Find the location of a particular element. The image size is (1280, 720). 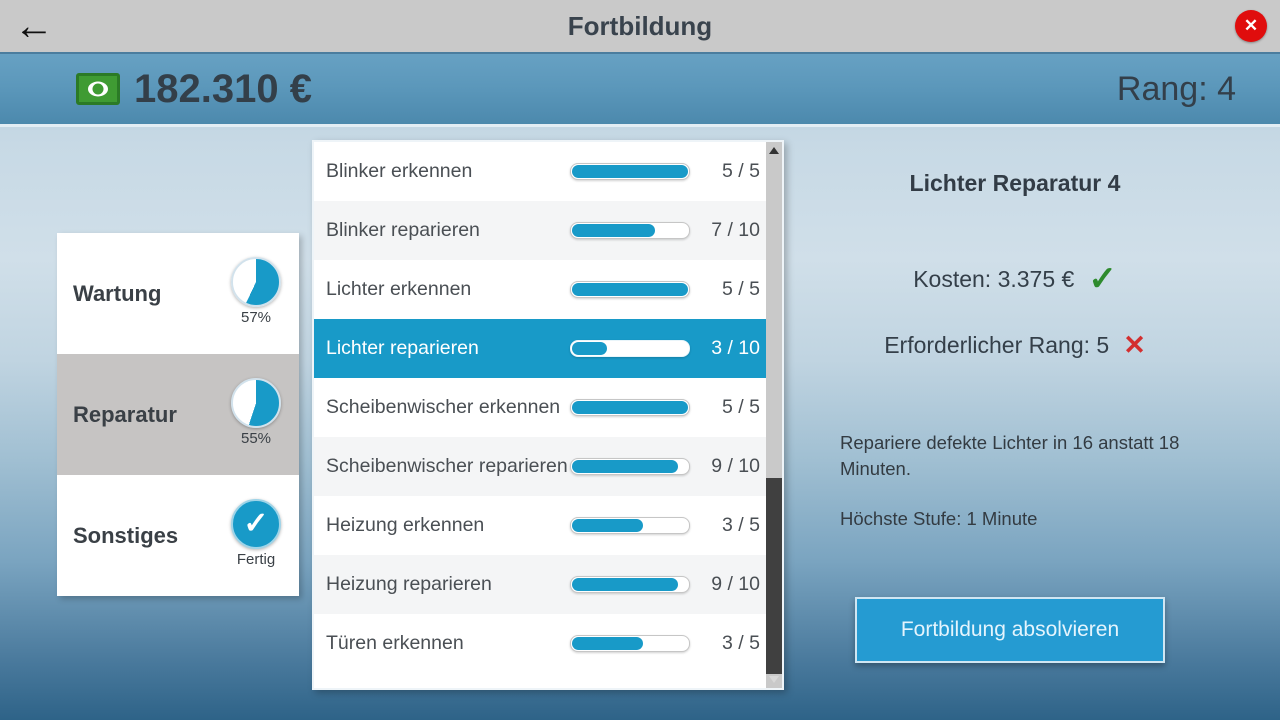

category-label: Sonstiges is located at coordinates (126, 535).